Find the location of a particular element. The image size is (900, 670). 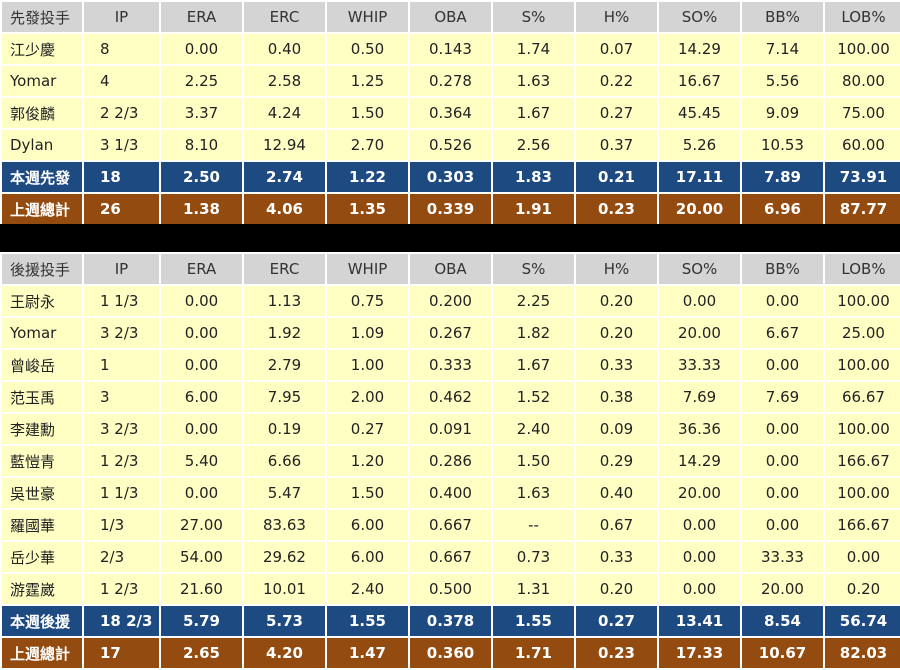

pitcher-name: 岳少華 is located at coordinates (42, 557).